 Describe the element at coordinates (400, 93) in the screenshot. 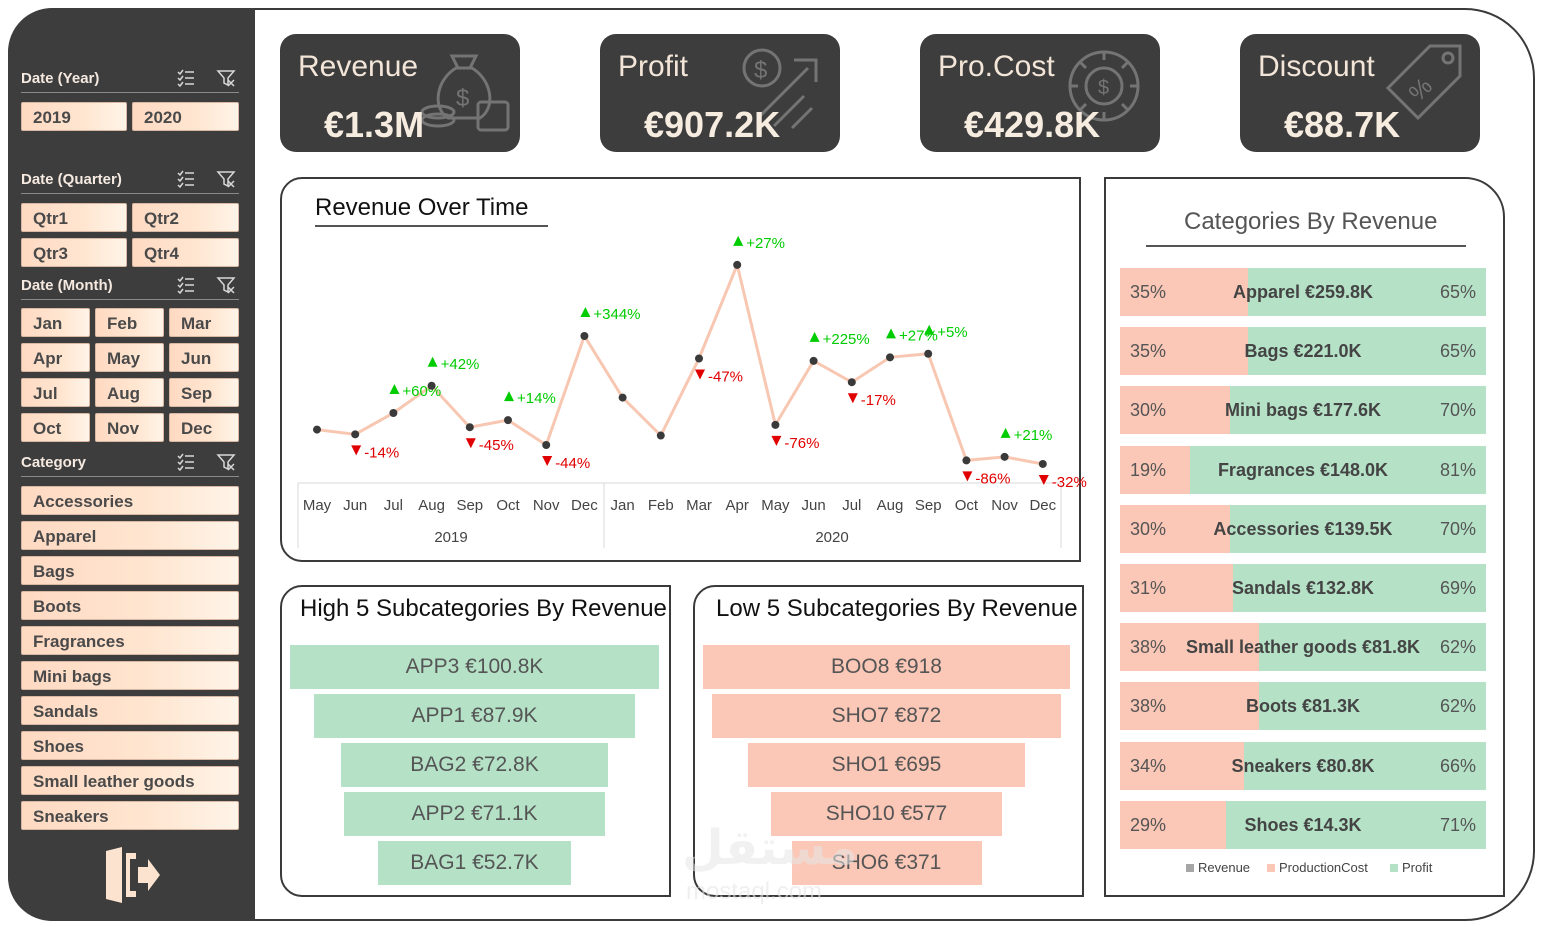

I see `kpi-card-revenue: $ Revenue €1.3M` at that location.